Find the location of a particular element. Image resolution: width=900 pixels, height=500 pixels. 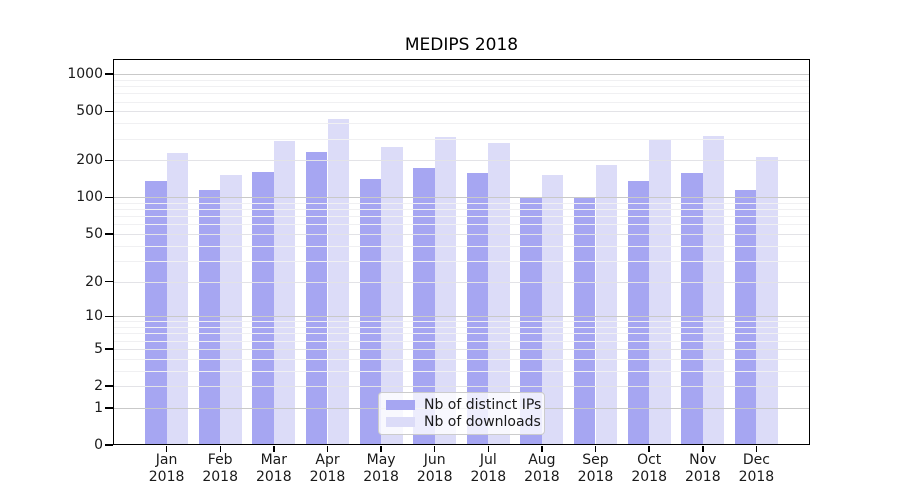

legend-item-distinct-ips: Nb of distinct IPs is located at coordinates (463, 405).